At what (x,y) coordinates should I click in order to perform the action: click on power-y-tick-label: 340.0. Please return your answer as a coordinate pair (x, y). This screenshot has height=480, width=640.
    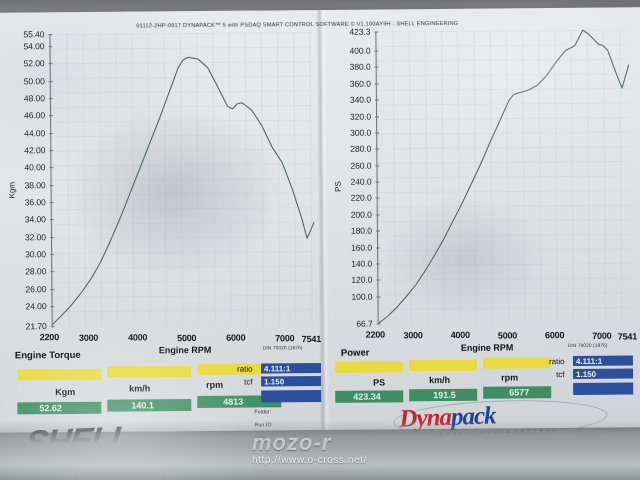
    Looking at the image, I should click on (360, 99).